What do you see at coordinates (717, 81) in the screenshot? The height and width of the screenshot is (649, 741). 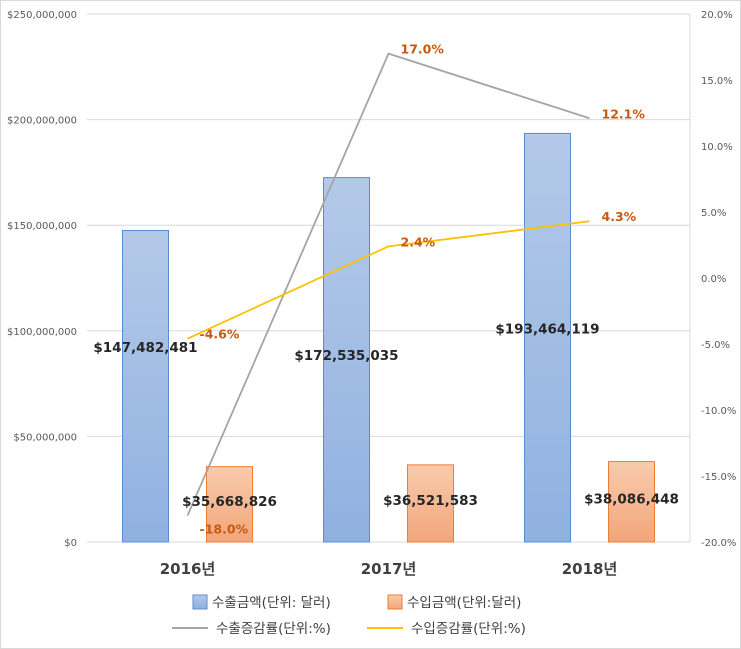 I see `right-tick-label: 15.0%` at bounding box center [717, 81].